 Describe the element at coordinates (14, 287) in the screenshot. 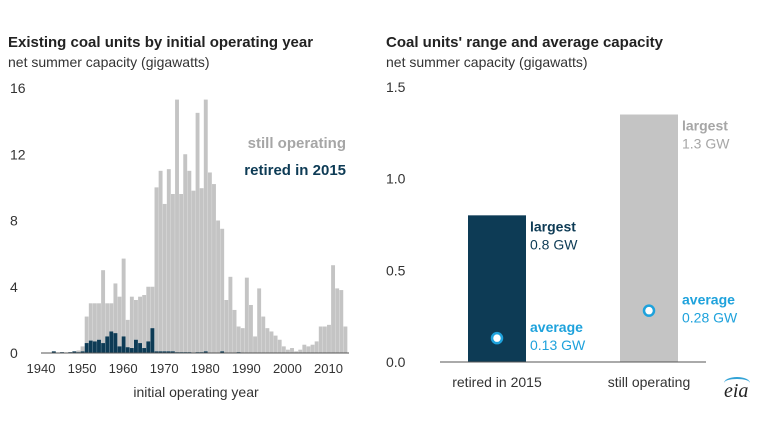

I see `y-tick-label: 4` at that location.